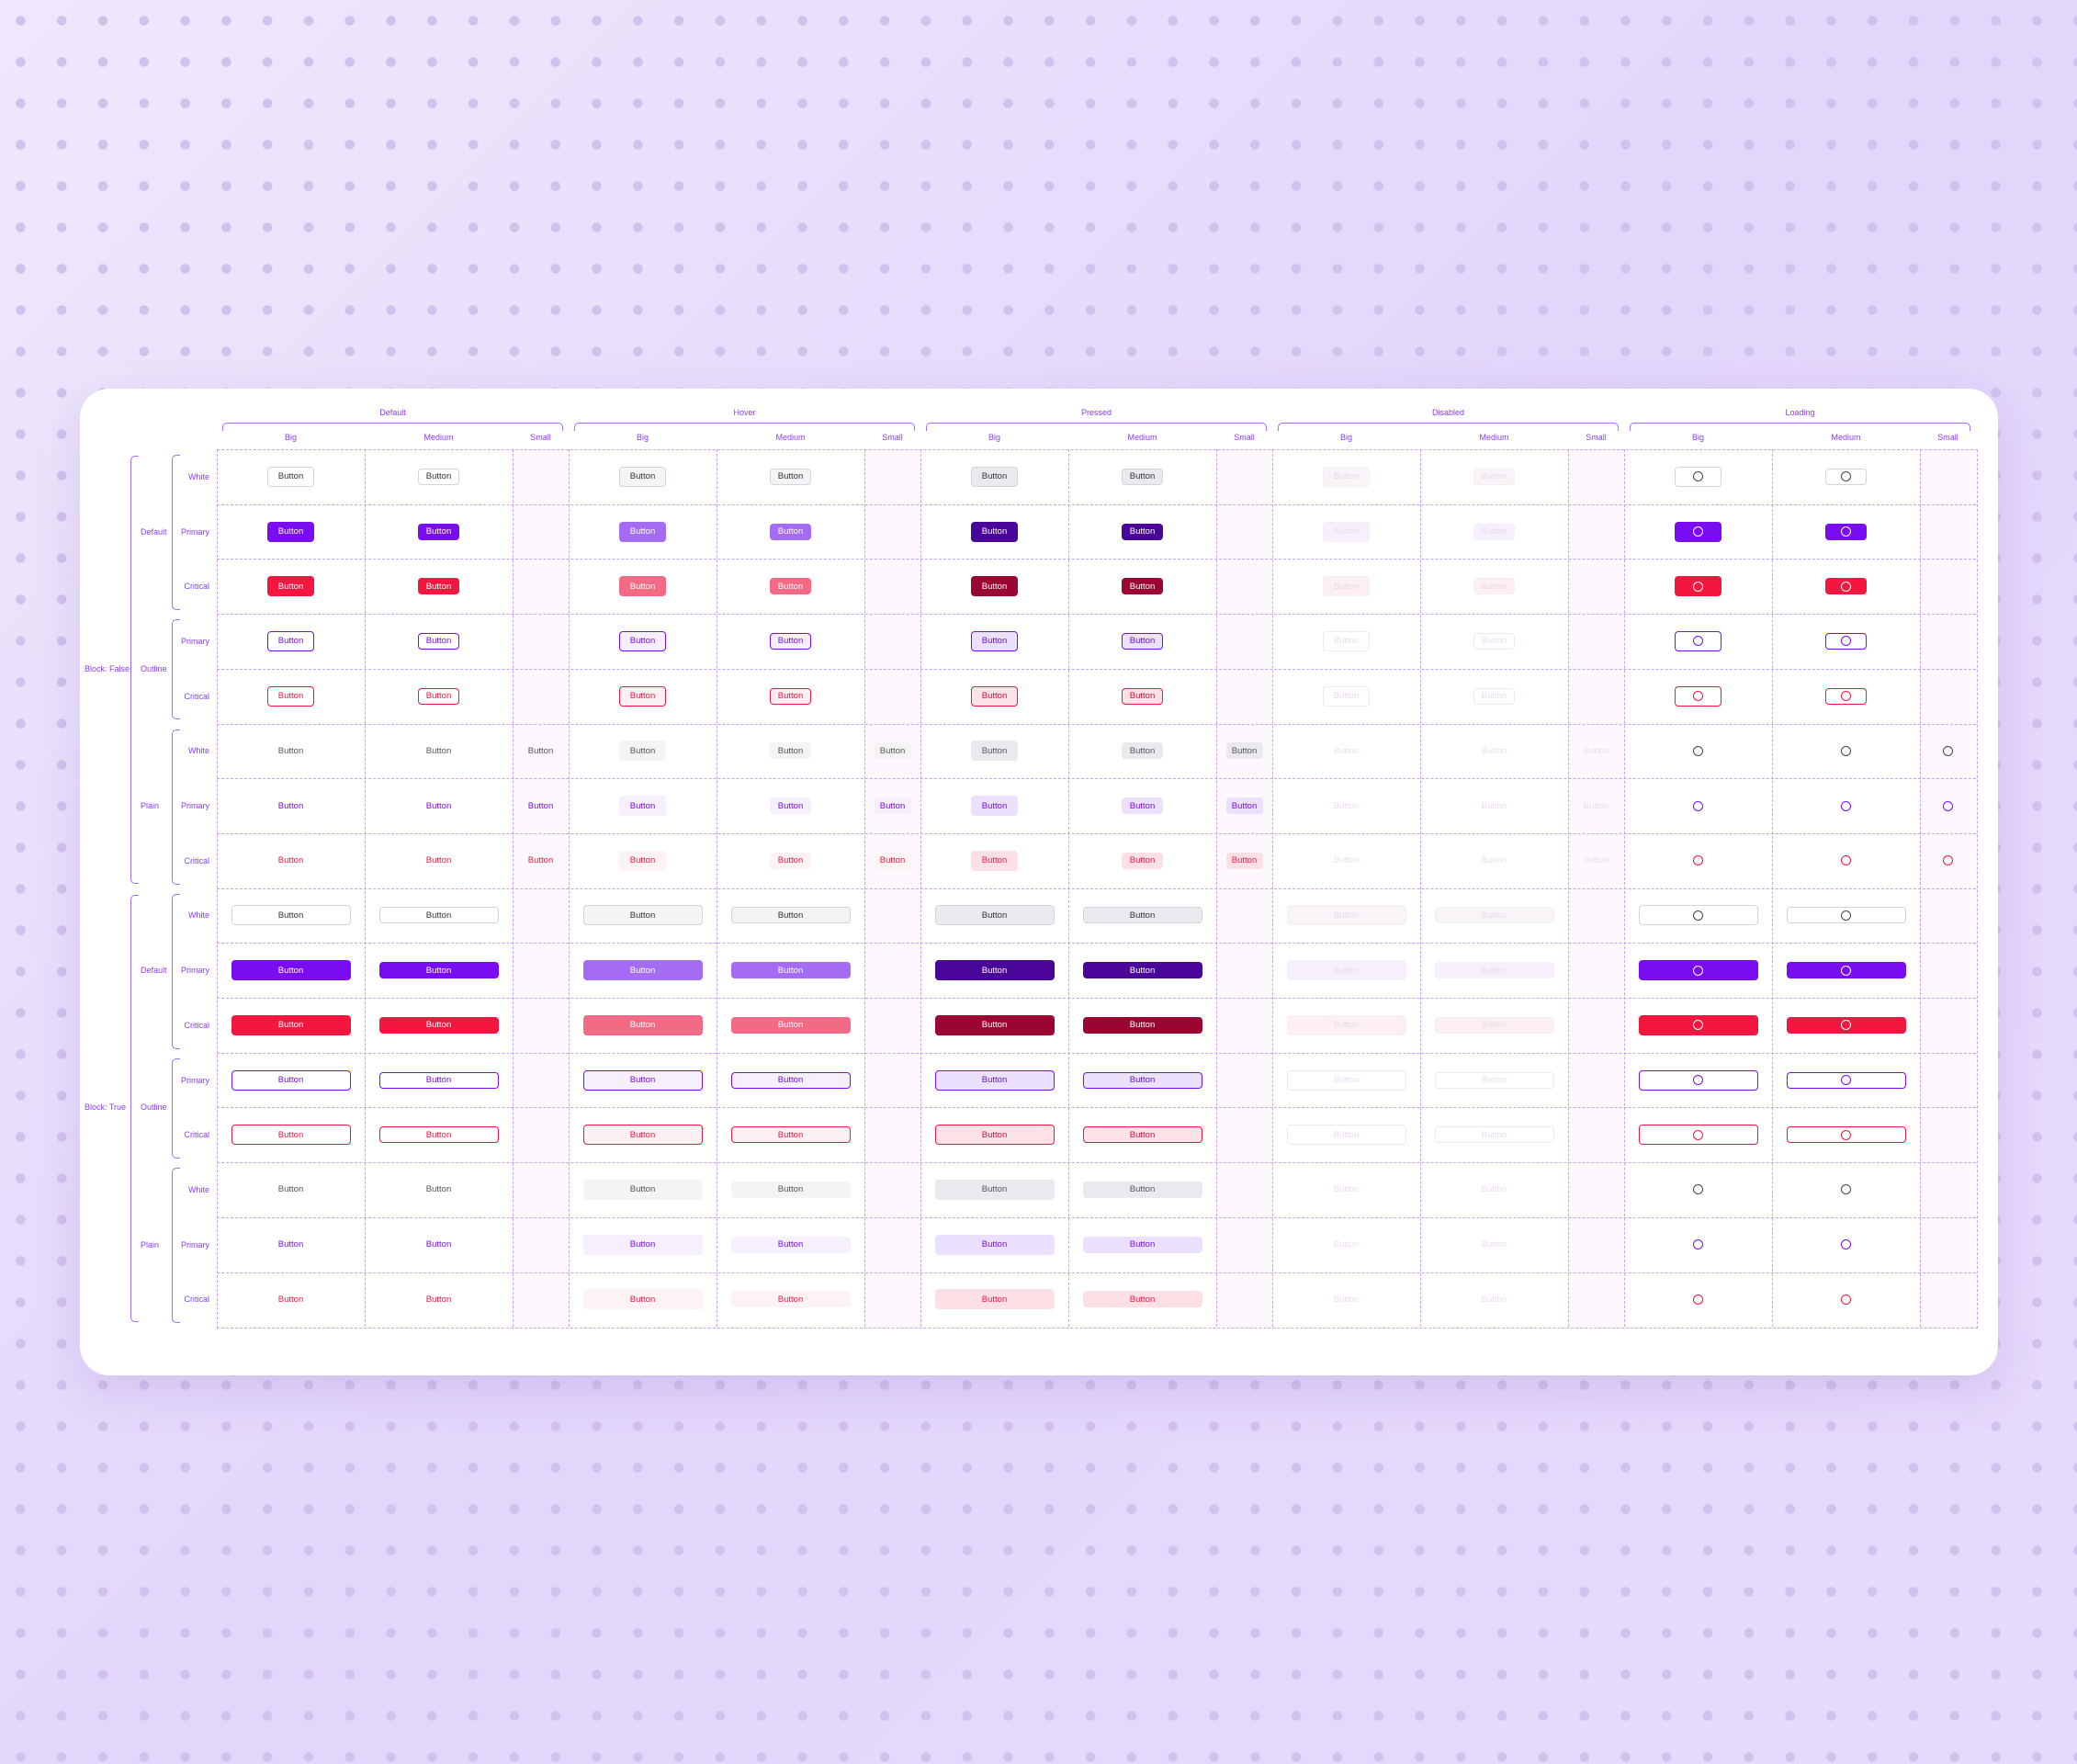 The image size is (2077, 1764). Describe the element at coordinates (1142, 477) in the screenshot. I see `default-white-pressed-medium-button: Button` at that location.